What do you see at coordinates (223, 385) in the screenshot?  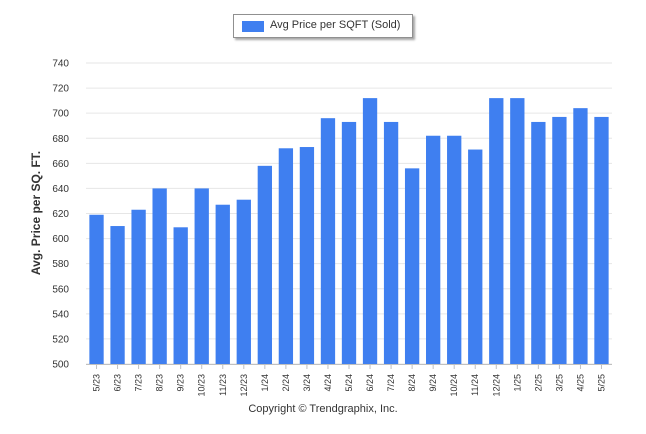 I see `x-tick-label: 11/23` at bounding box center [223, 385].